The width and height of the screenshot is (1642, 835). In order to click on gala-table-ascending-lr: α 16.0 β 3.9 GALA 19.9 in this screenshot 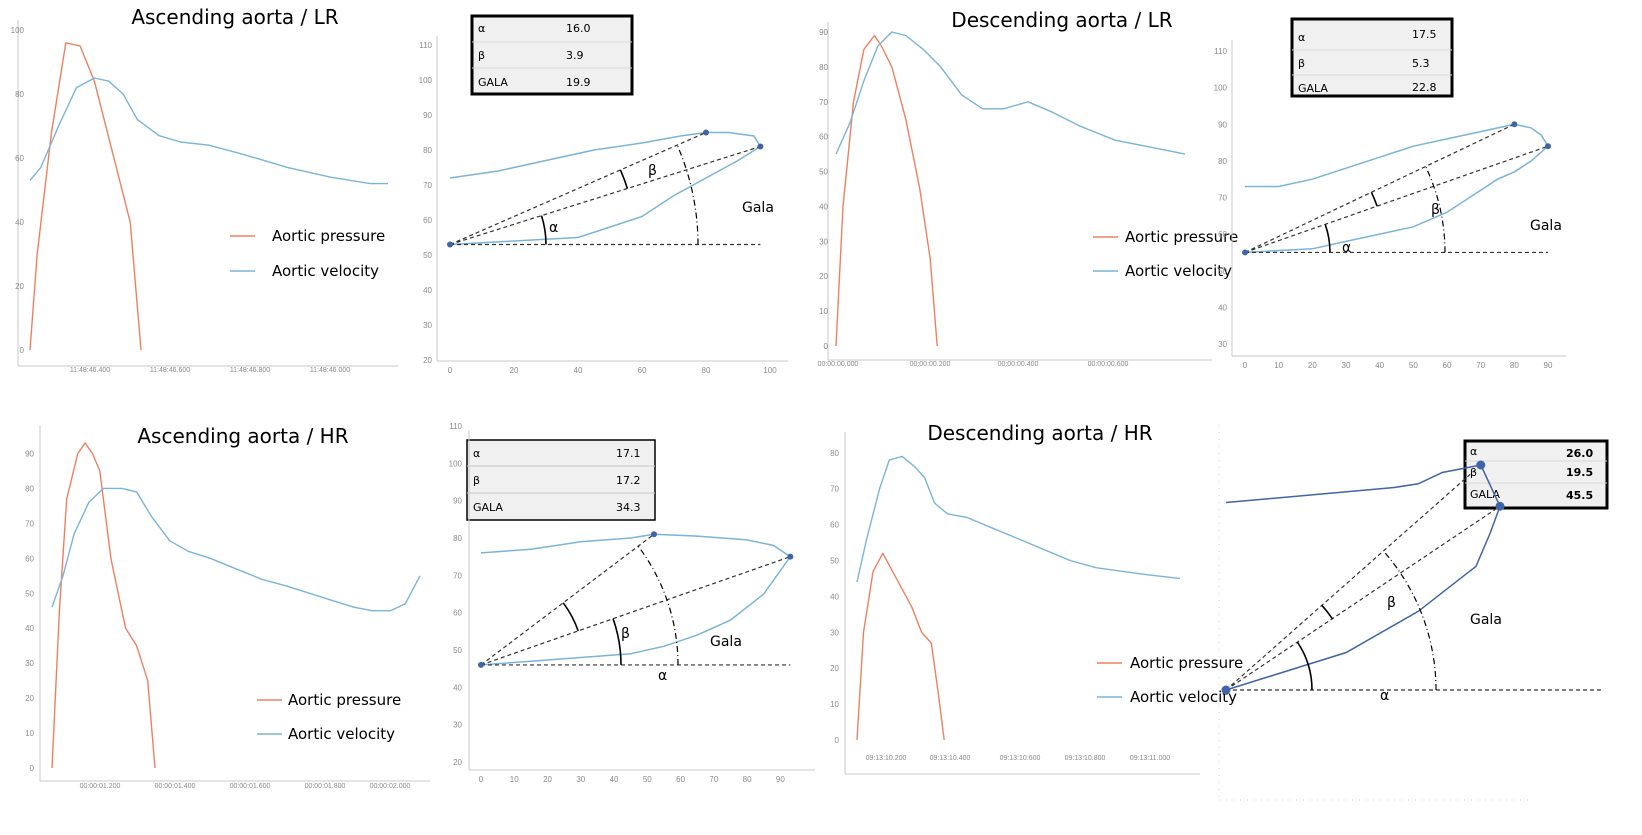, I will do `click(552, 55)`.